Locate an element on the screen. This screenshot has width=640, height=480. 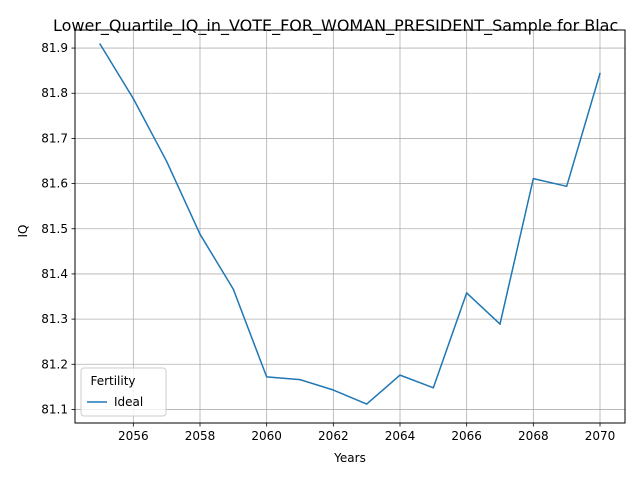
y-tick-label: 81.3 is located at coordinates (54, 319).